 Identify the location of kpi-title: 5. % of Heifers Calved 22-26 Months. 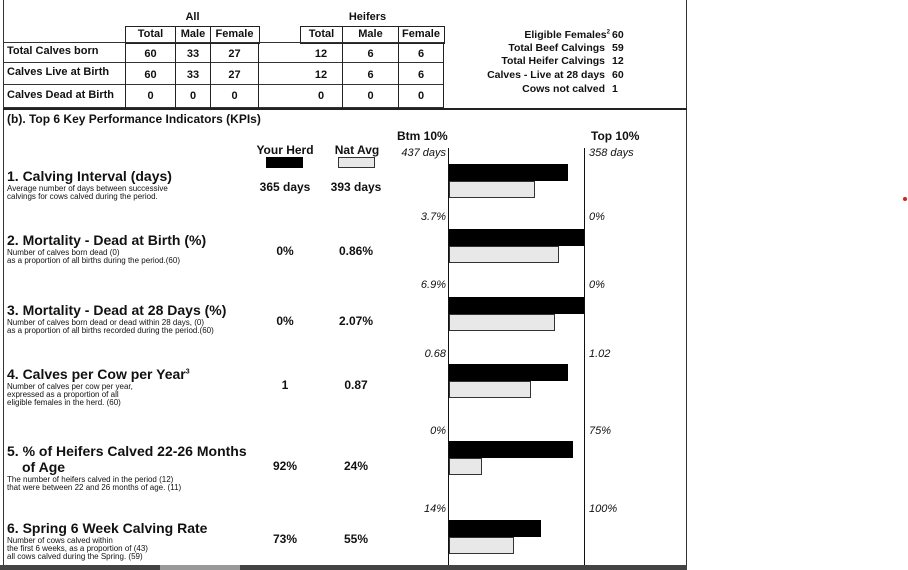
(127, 451).